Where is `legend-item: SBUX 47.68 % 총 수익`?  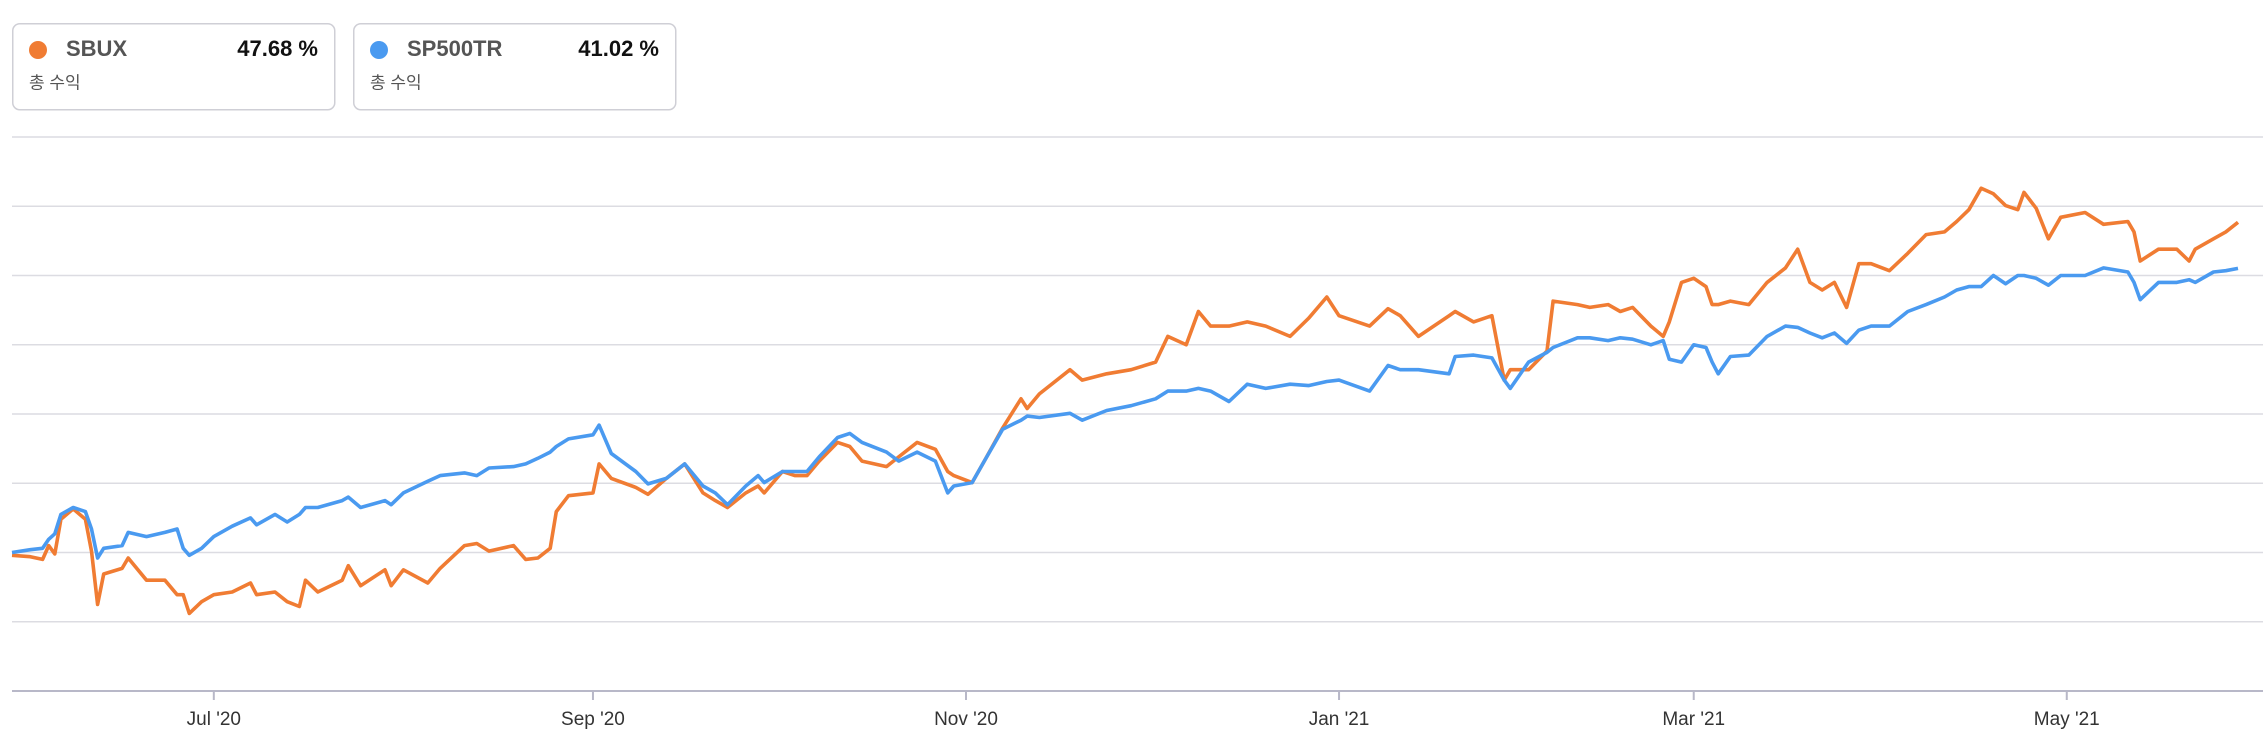 legend-item: SBUX 47.68 % 총 수익 is located at coordinates (174, 67).